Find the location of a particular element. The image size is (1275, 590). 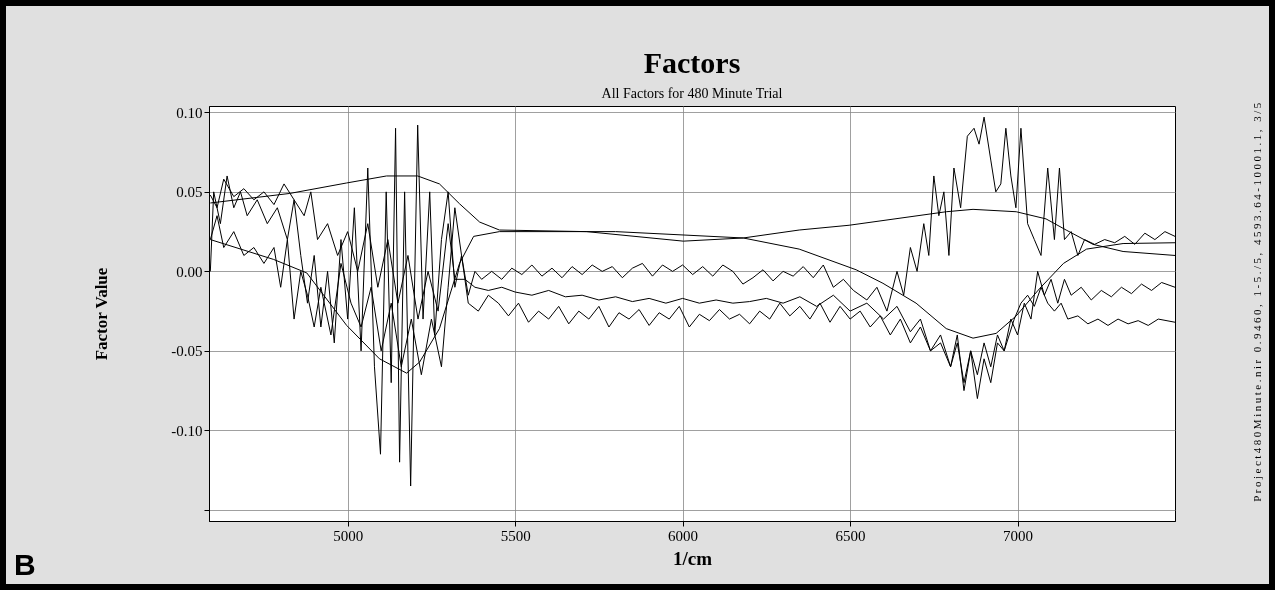

y-tick-label: 0.10 is located at coordinates (189, 112).